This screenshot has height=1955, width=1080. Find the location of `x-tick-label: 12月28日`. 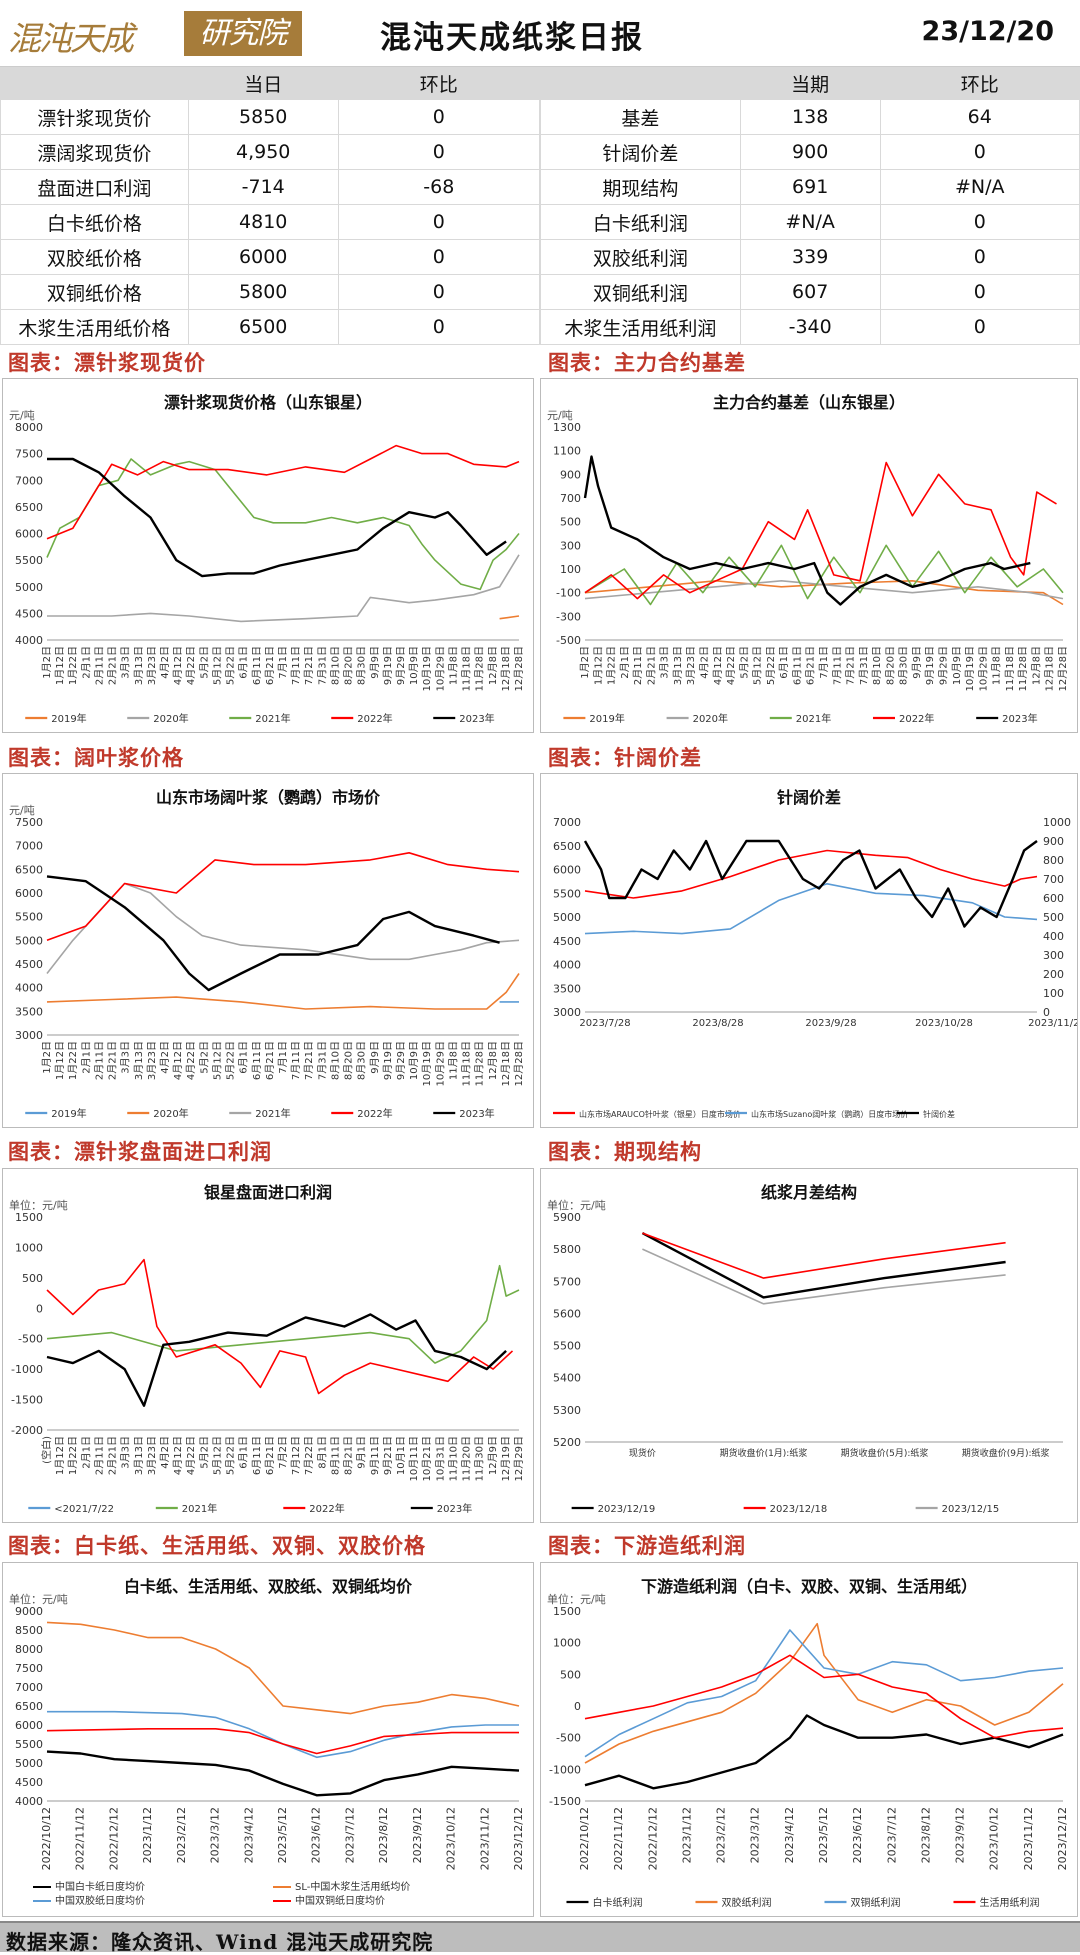

x-tick-label: 12月28日 is located at coordinates (519, 668).